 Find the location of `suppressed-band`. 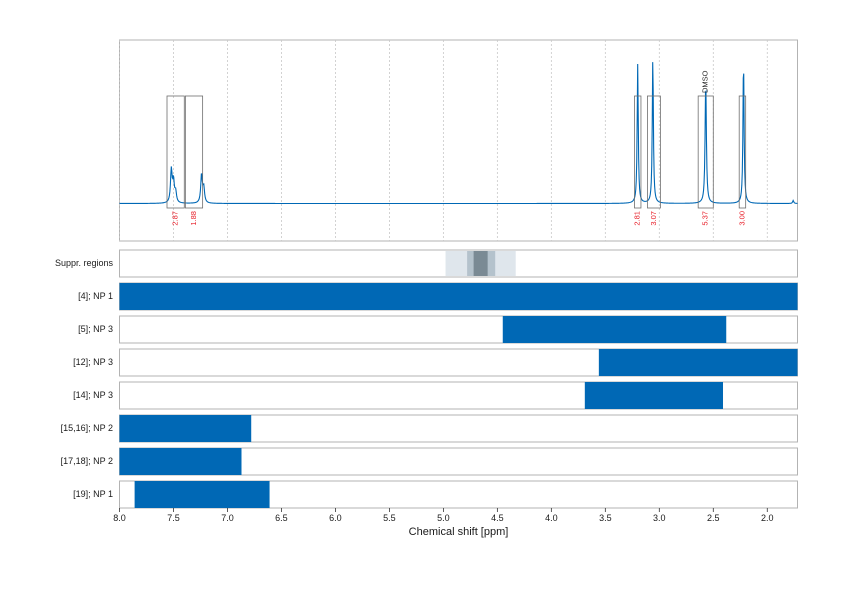

suppressed-band is located at coordinates (480, 263).